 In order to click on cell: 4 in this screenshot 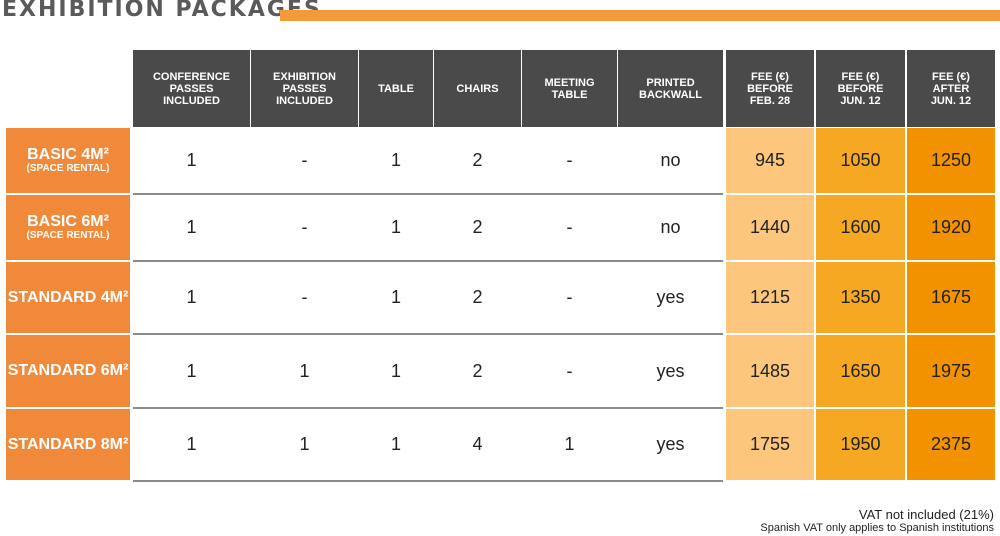, I will do `click(477, 444)`.